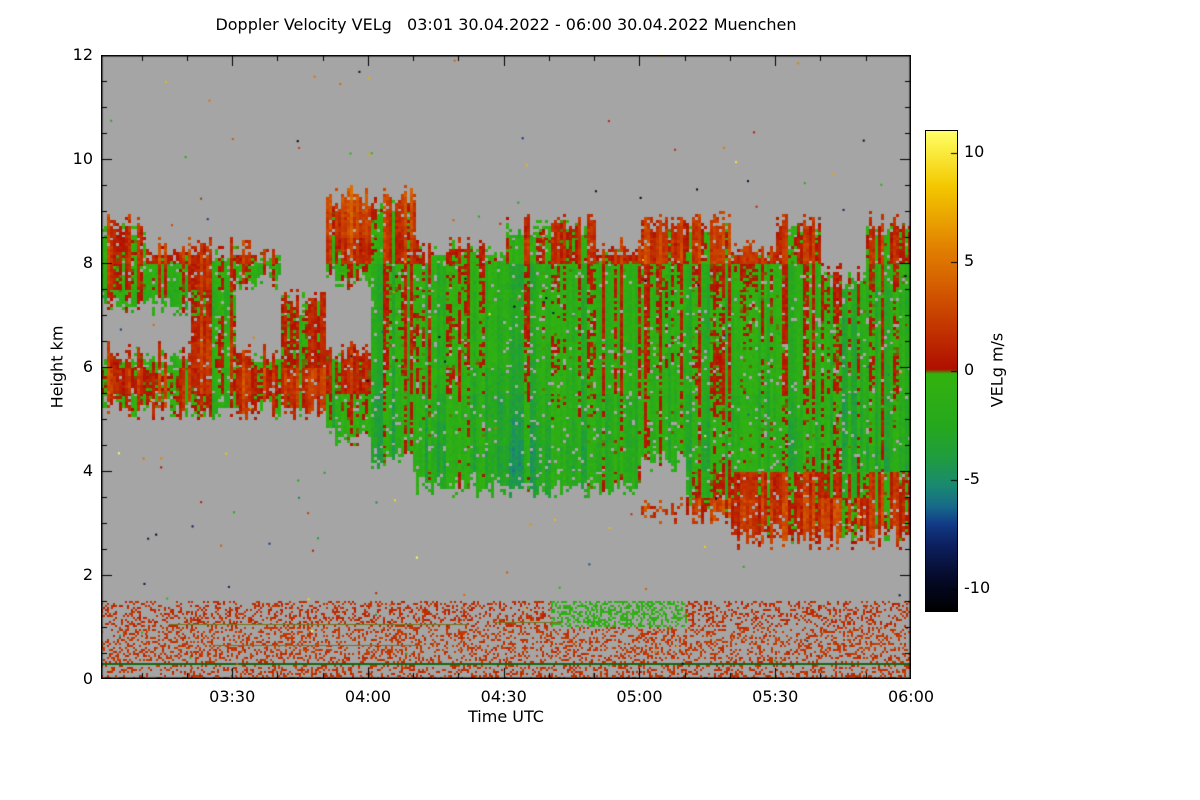 The image size is (1200, 800). Describe the element at coordinates (82, 54) in the screenshot. I see `y-tick-label: 12` at that location.